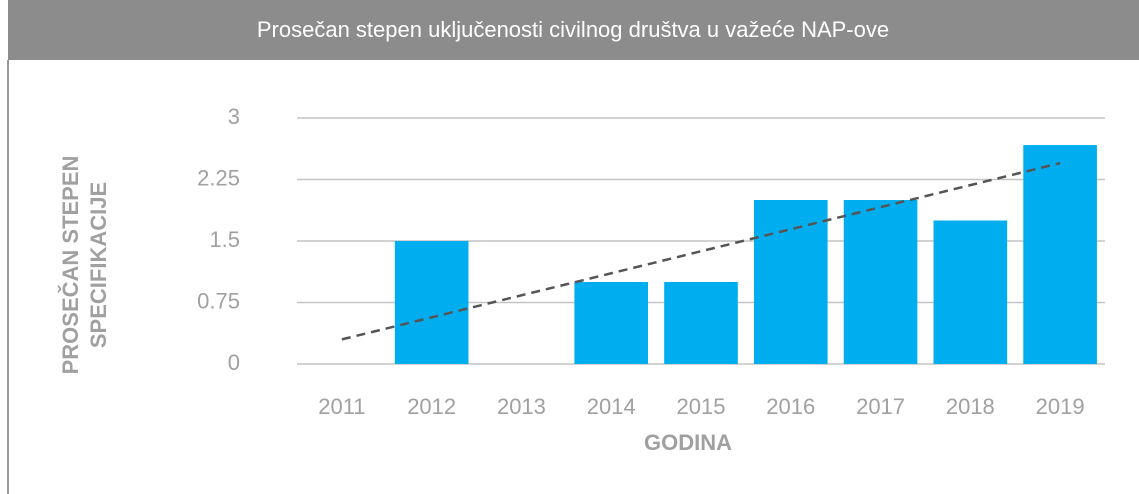 The image size is (1139, 494). Describe the element at coordinates (701, 406) in the screenshot. I see `x-tick-label: 2015` at that location.